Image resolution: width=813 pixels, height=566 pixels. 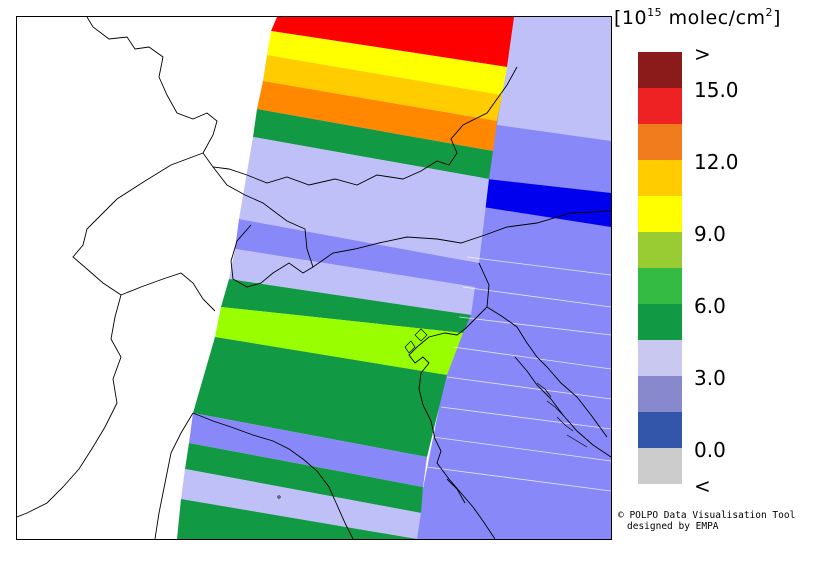 What do you see at coordinates (702, 54) in the screenshot?
I see `legend-label-above: >` at bounding box center [702, 54].